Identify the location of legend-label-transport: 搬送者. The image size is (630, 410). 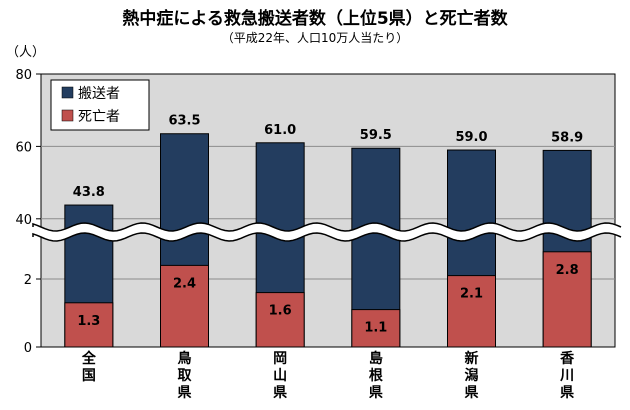
(99, 94).